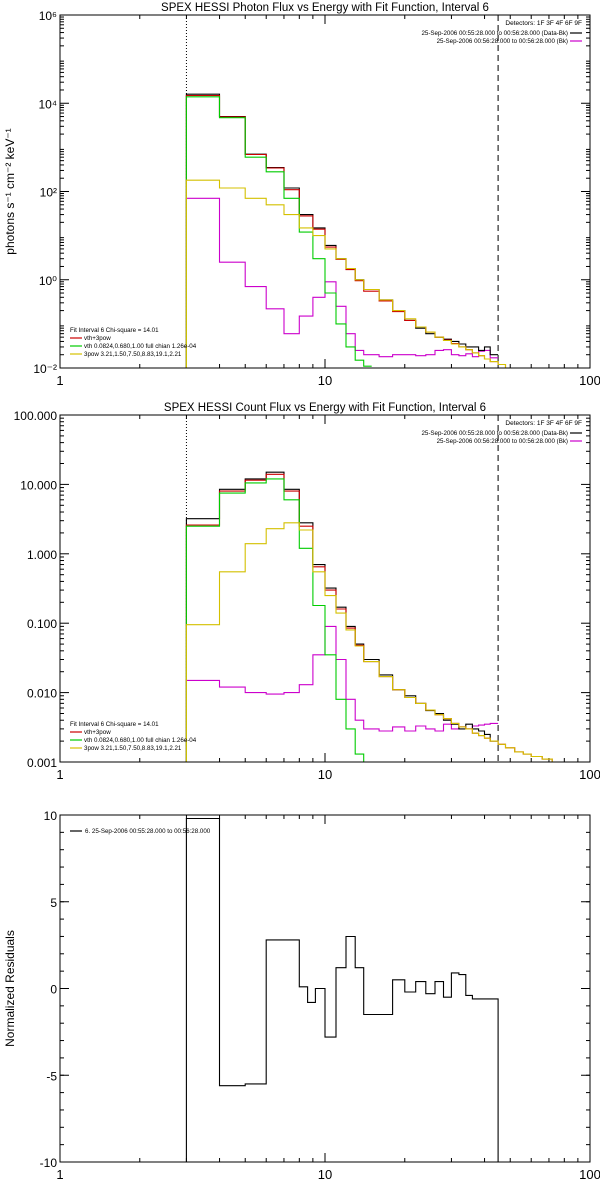 Image resolution: width=600 pixels, height=1200 pixels. What do you see at coordinates (10, 191) in the screenshot?
I see `y-axis-label: photons s⁻¹ cm⁻² keV⁻¹` at bounding box center [10, 191].